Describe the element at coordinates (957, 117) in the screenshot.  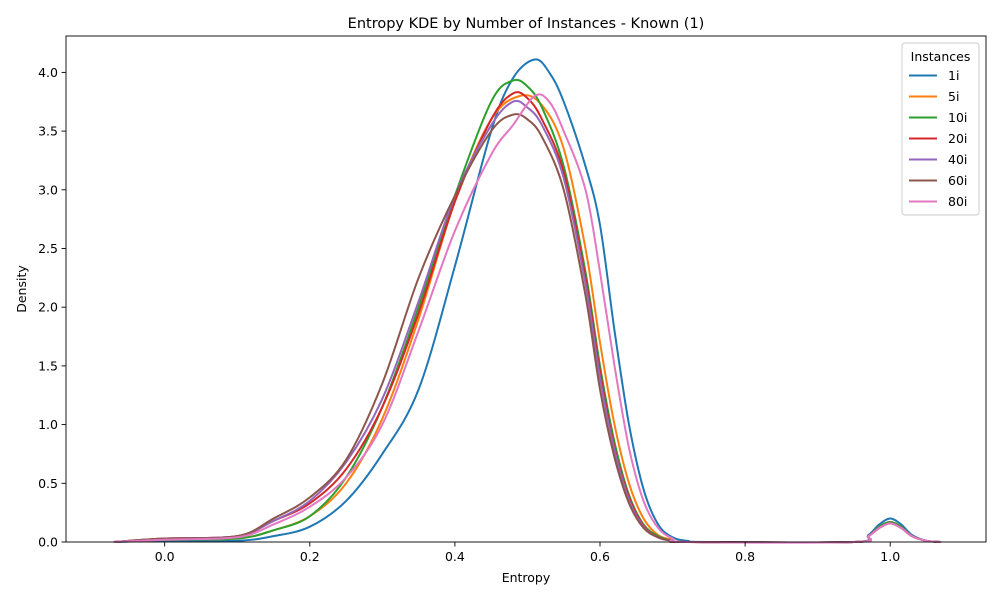
I see `legend-label-10i: 10i` at that location.